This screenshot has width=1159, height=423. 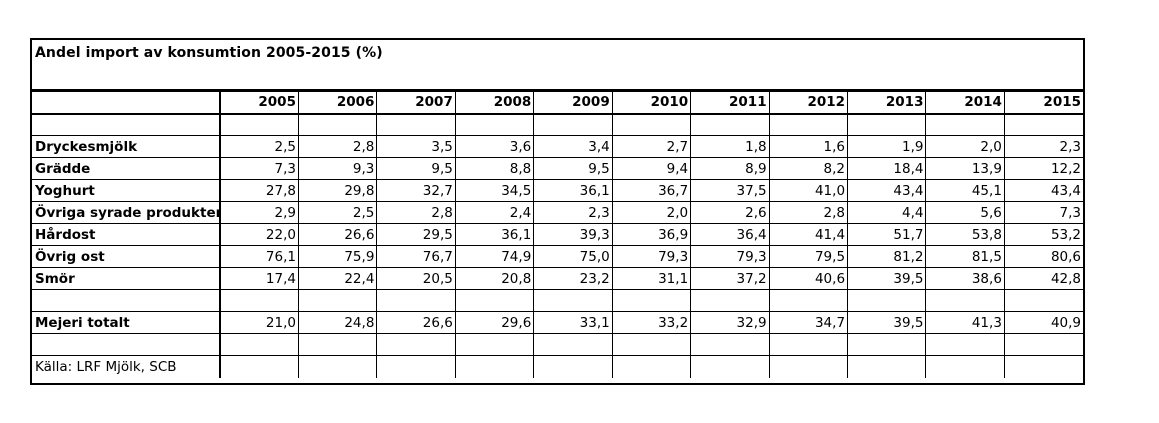 What do you see at coordinates (965, 190) in the screenshot?
I see `value-cell: 45,1` at bounding box center [965, 190].